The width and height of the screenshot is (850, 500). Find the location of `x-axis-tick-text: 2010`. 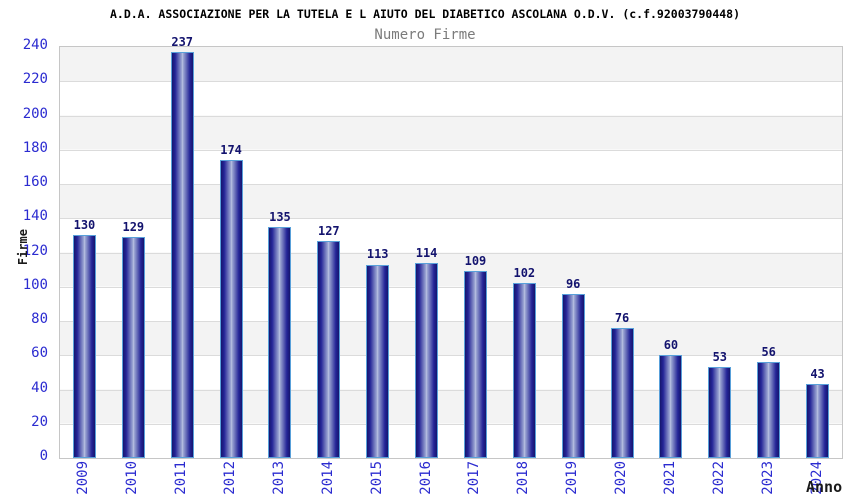

x-axis-tick-text: 2010 is located at coordinates (132, 478).